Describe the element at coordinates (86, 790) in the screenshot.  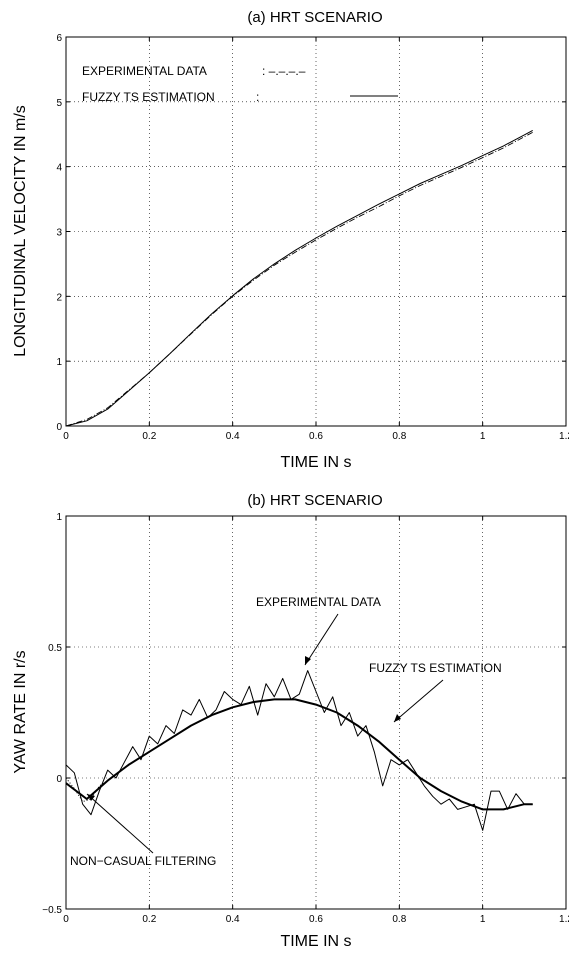
I see `series-line-non-casual-filtering` at that location.